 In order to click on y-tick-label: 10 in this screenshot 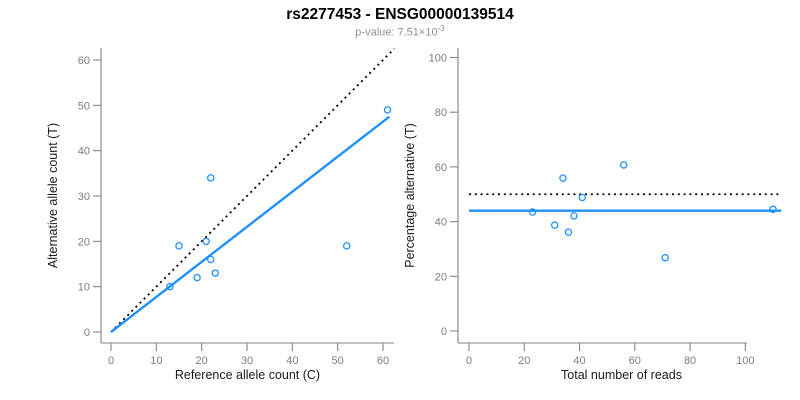, I will do `click(84, 288)`.